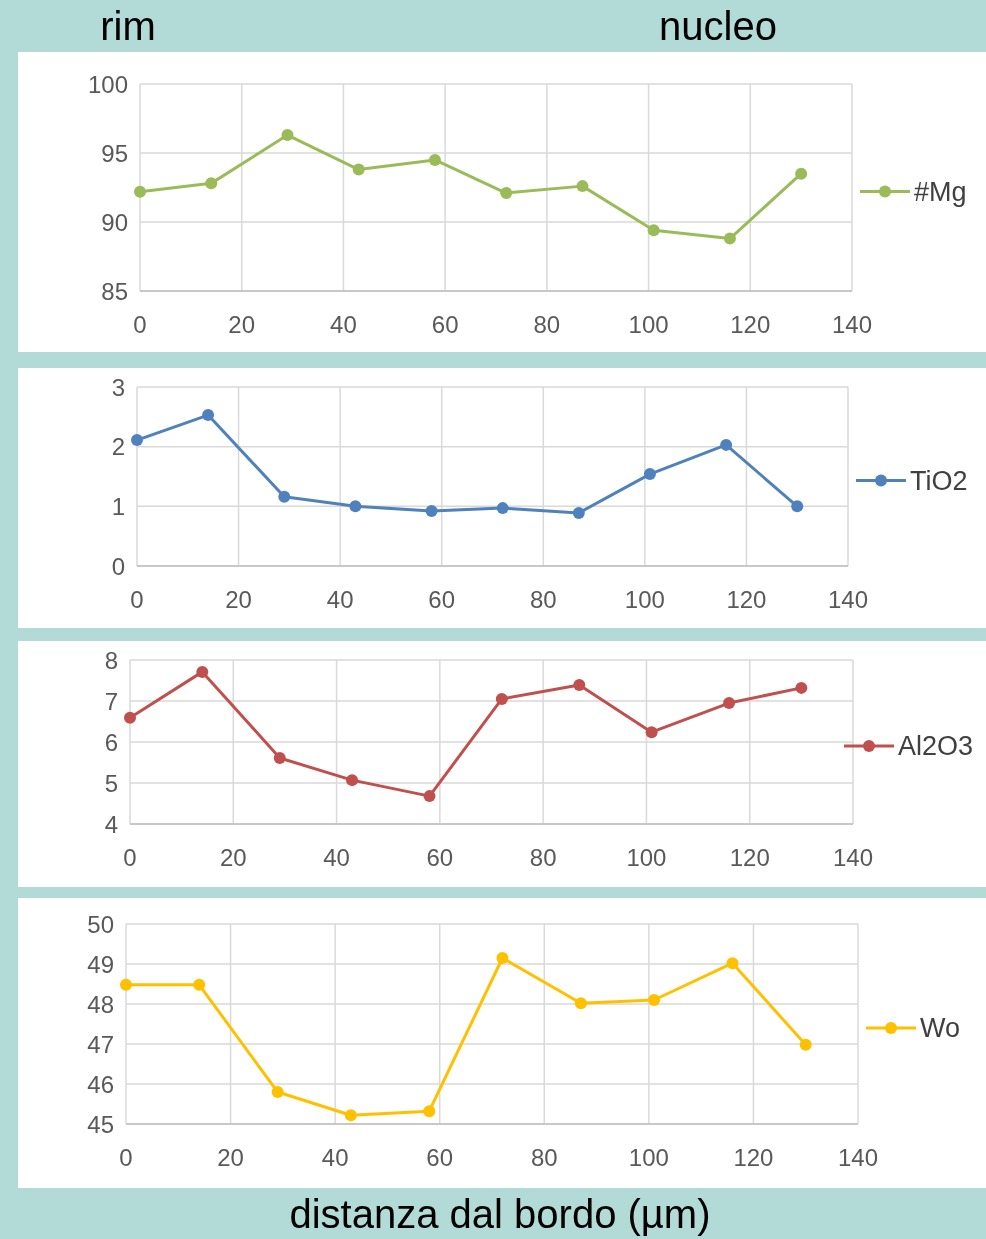  Describe the element at coordinates (111, 824) in the screenshot. I see `y-tick-label: 4` at that location.